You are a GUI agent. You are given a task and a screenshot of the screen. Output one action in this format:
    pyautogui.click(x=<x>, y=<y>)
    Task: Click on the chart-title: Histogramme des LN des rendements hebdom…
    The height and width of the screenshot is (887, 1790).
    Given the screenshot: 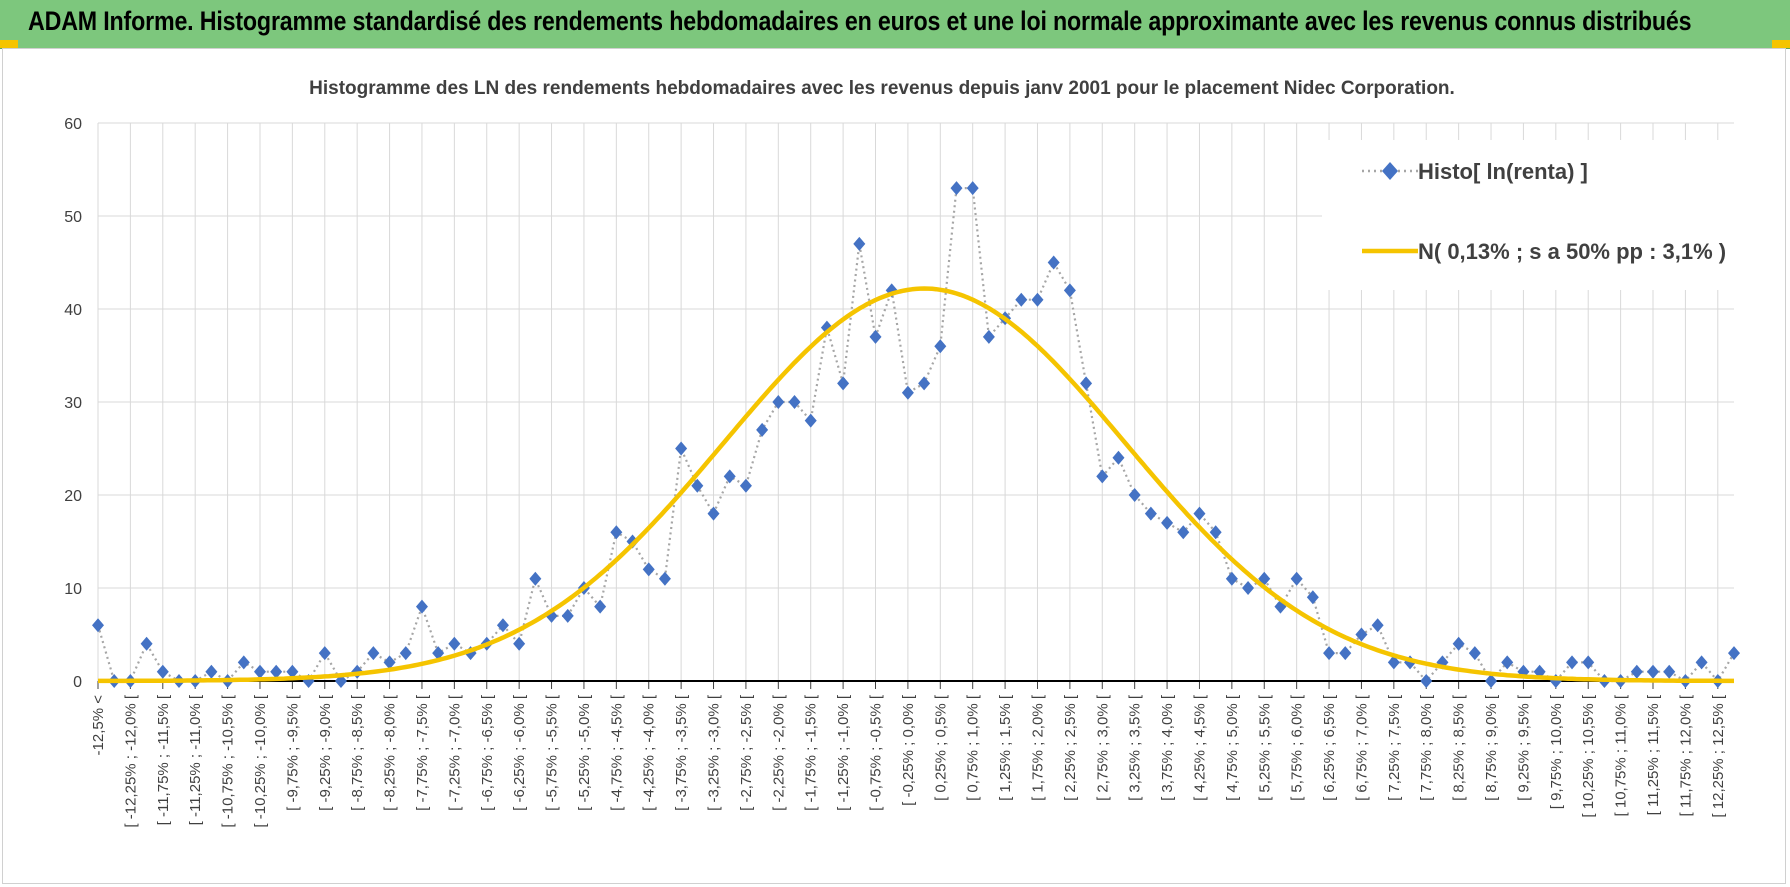 What is the action you would take?
    pyautogui.click(x=882, y=88)
    